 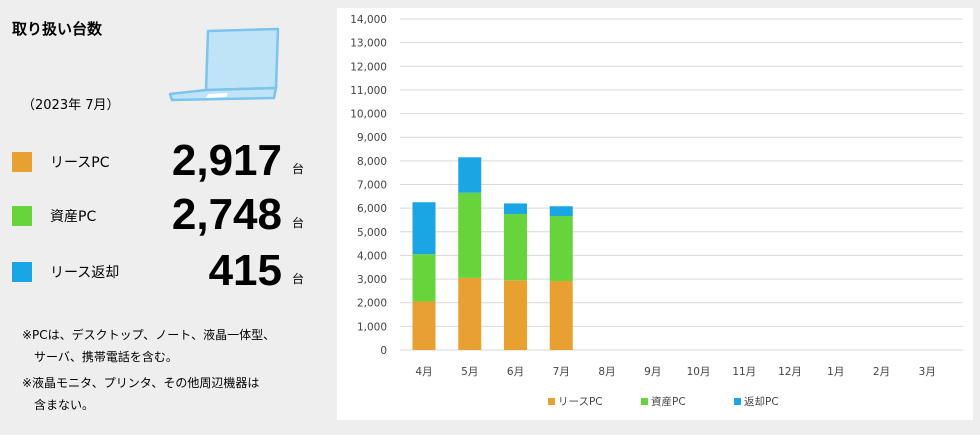 I want to click on stat-value: 415, so click(x=245, y=270).